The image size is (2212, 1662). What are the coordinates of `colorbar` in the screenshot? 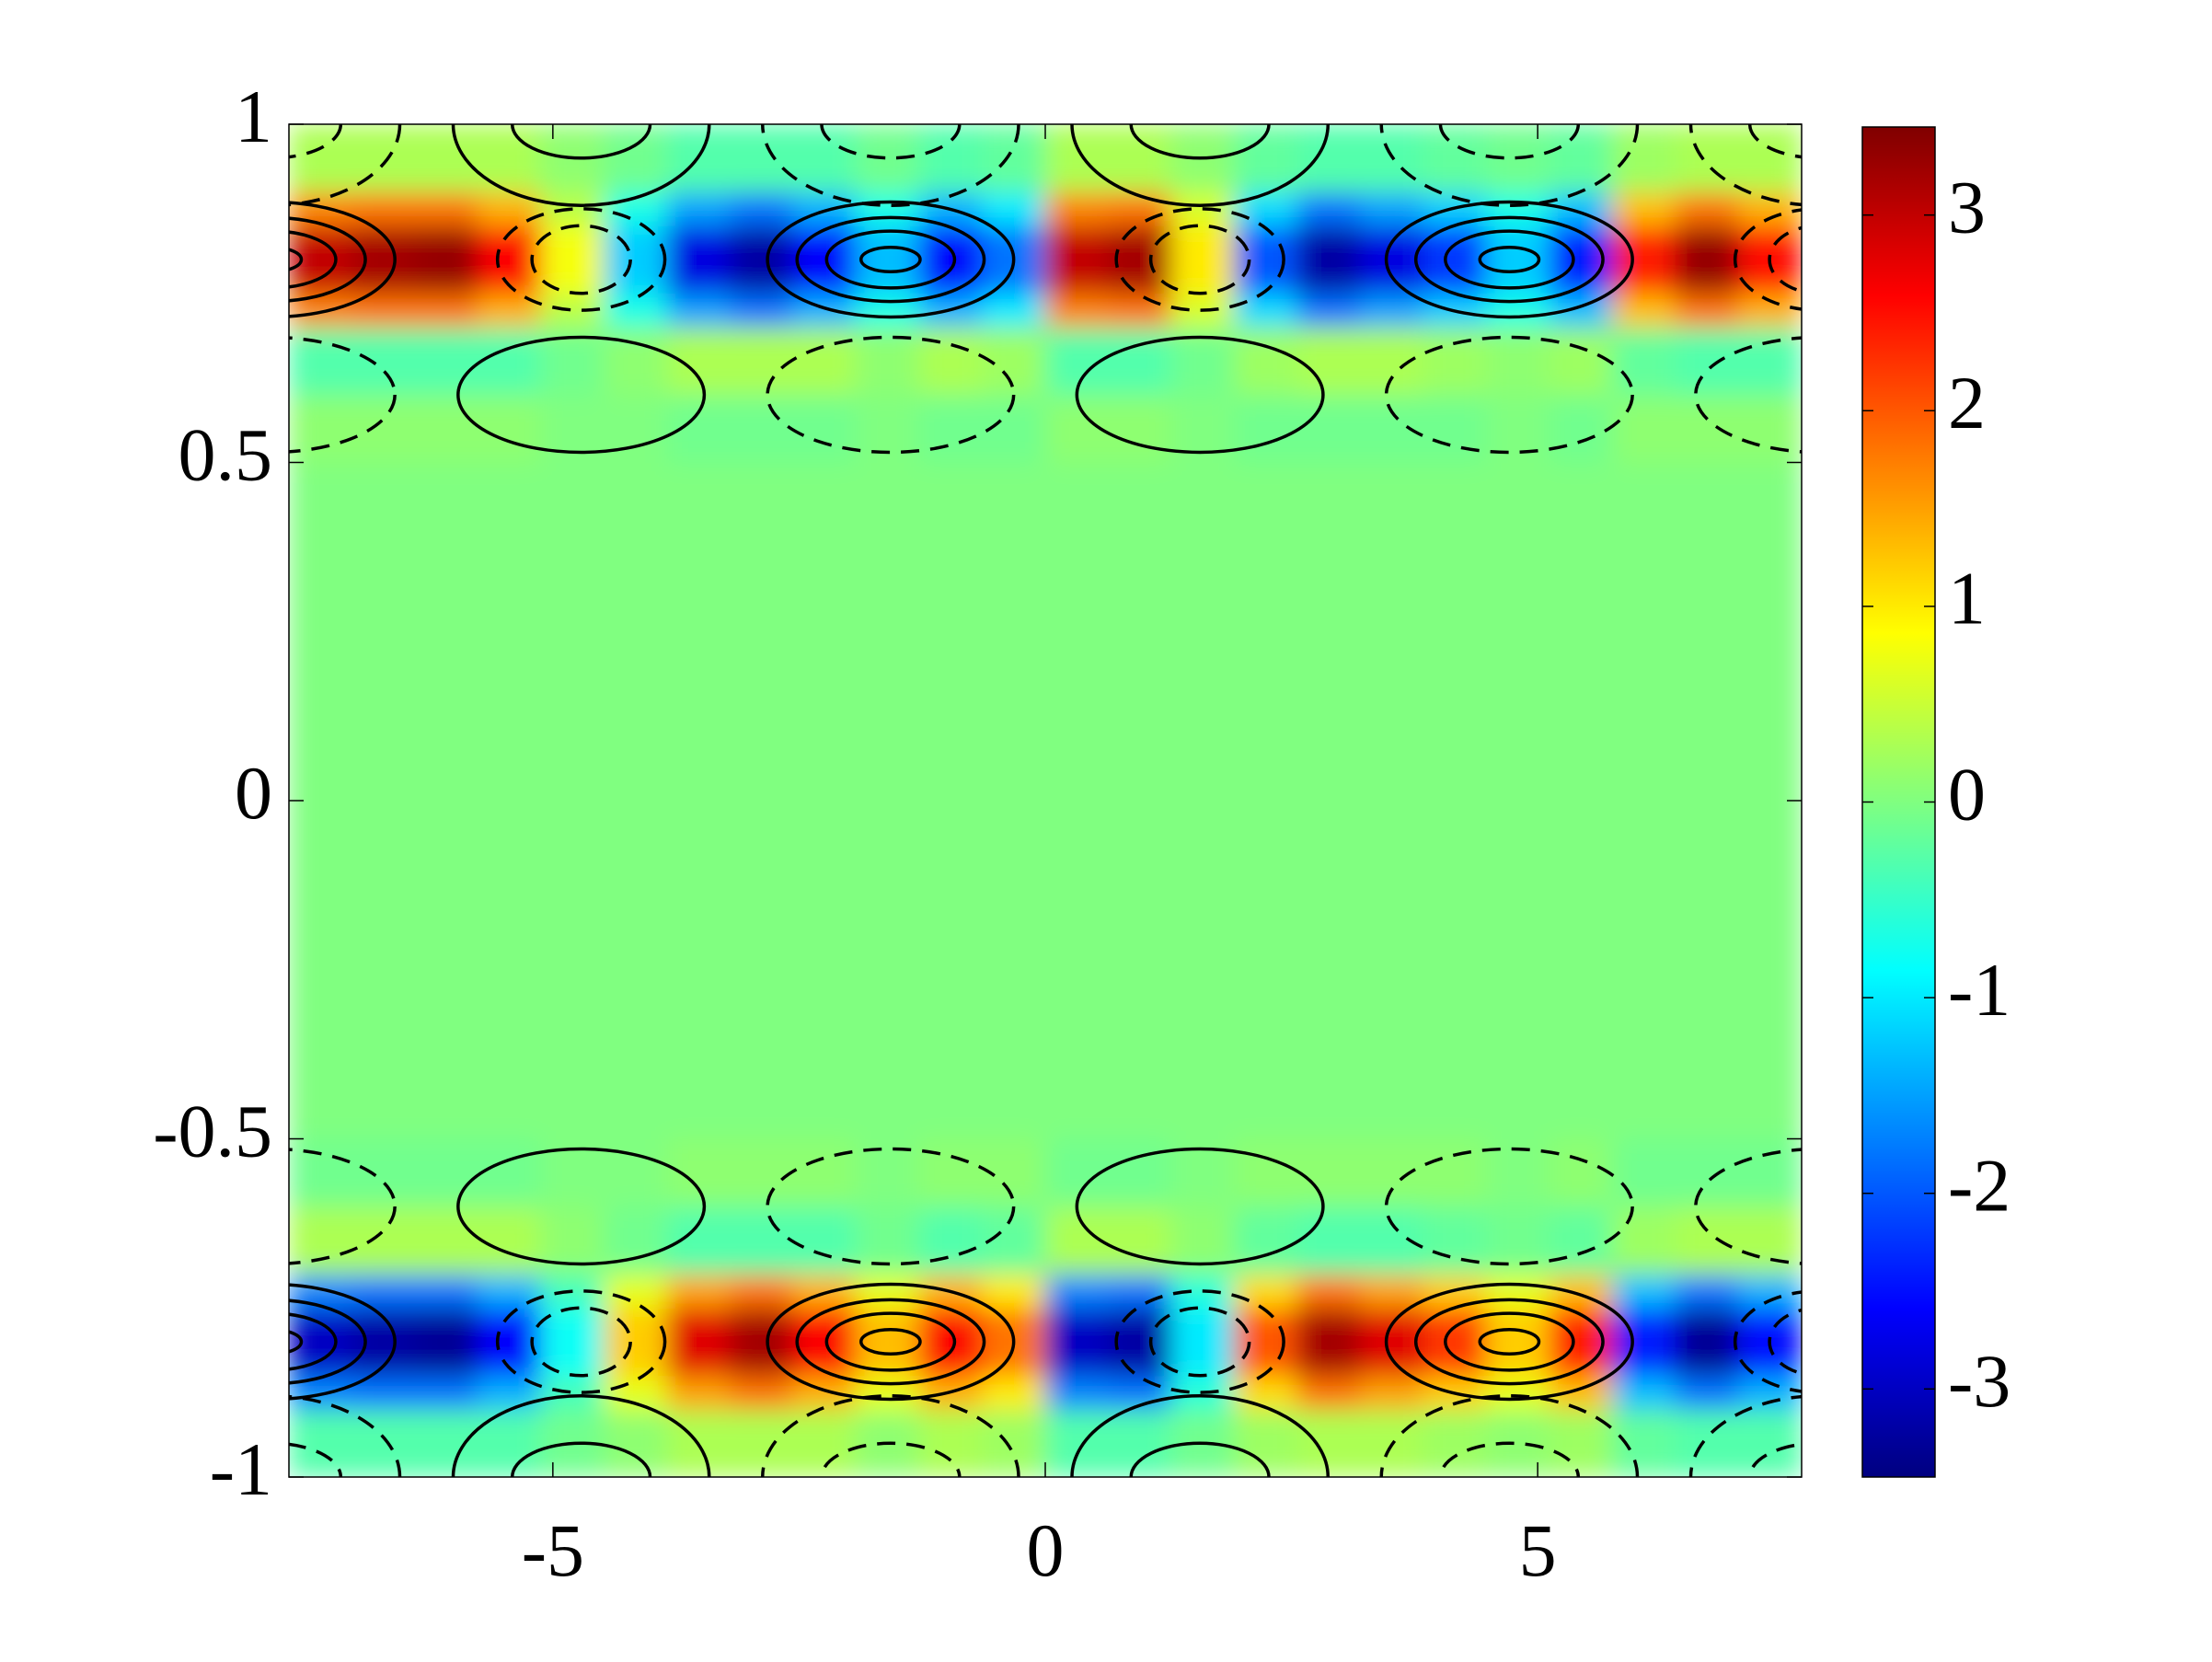 It's located at (1898, 802).